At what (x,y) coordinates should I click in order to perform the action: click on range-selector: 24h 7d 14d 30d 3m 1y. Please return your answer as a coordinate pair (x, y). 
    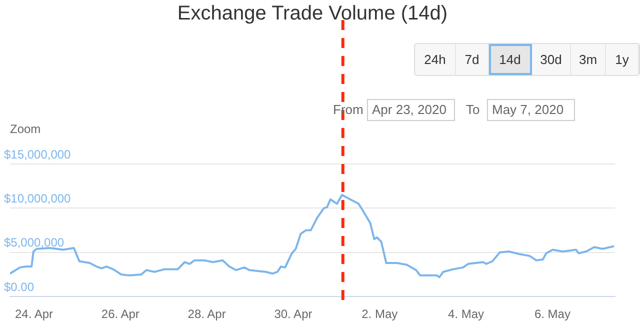
    Looking at the image, I should click on (527, 59).